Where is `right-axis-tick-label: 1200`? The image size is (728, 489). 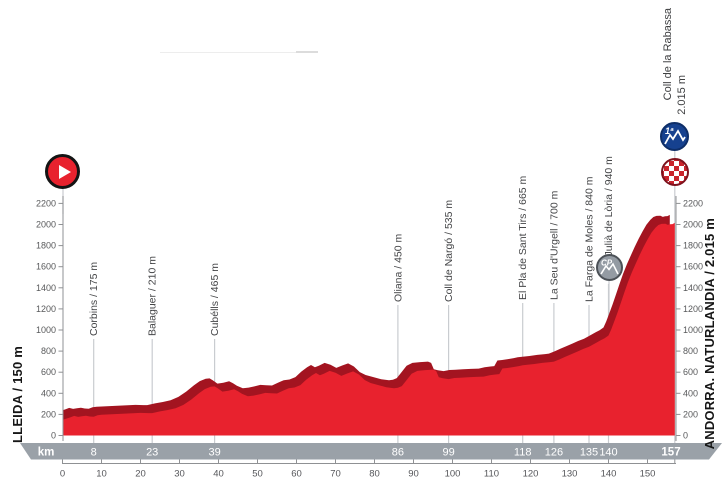 right-axis-tick-label: 1200 is located at coordinates (693, 309).